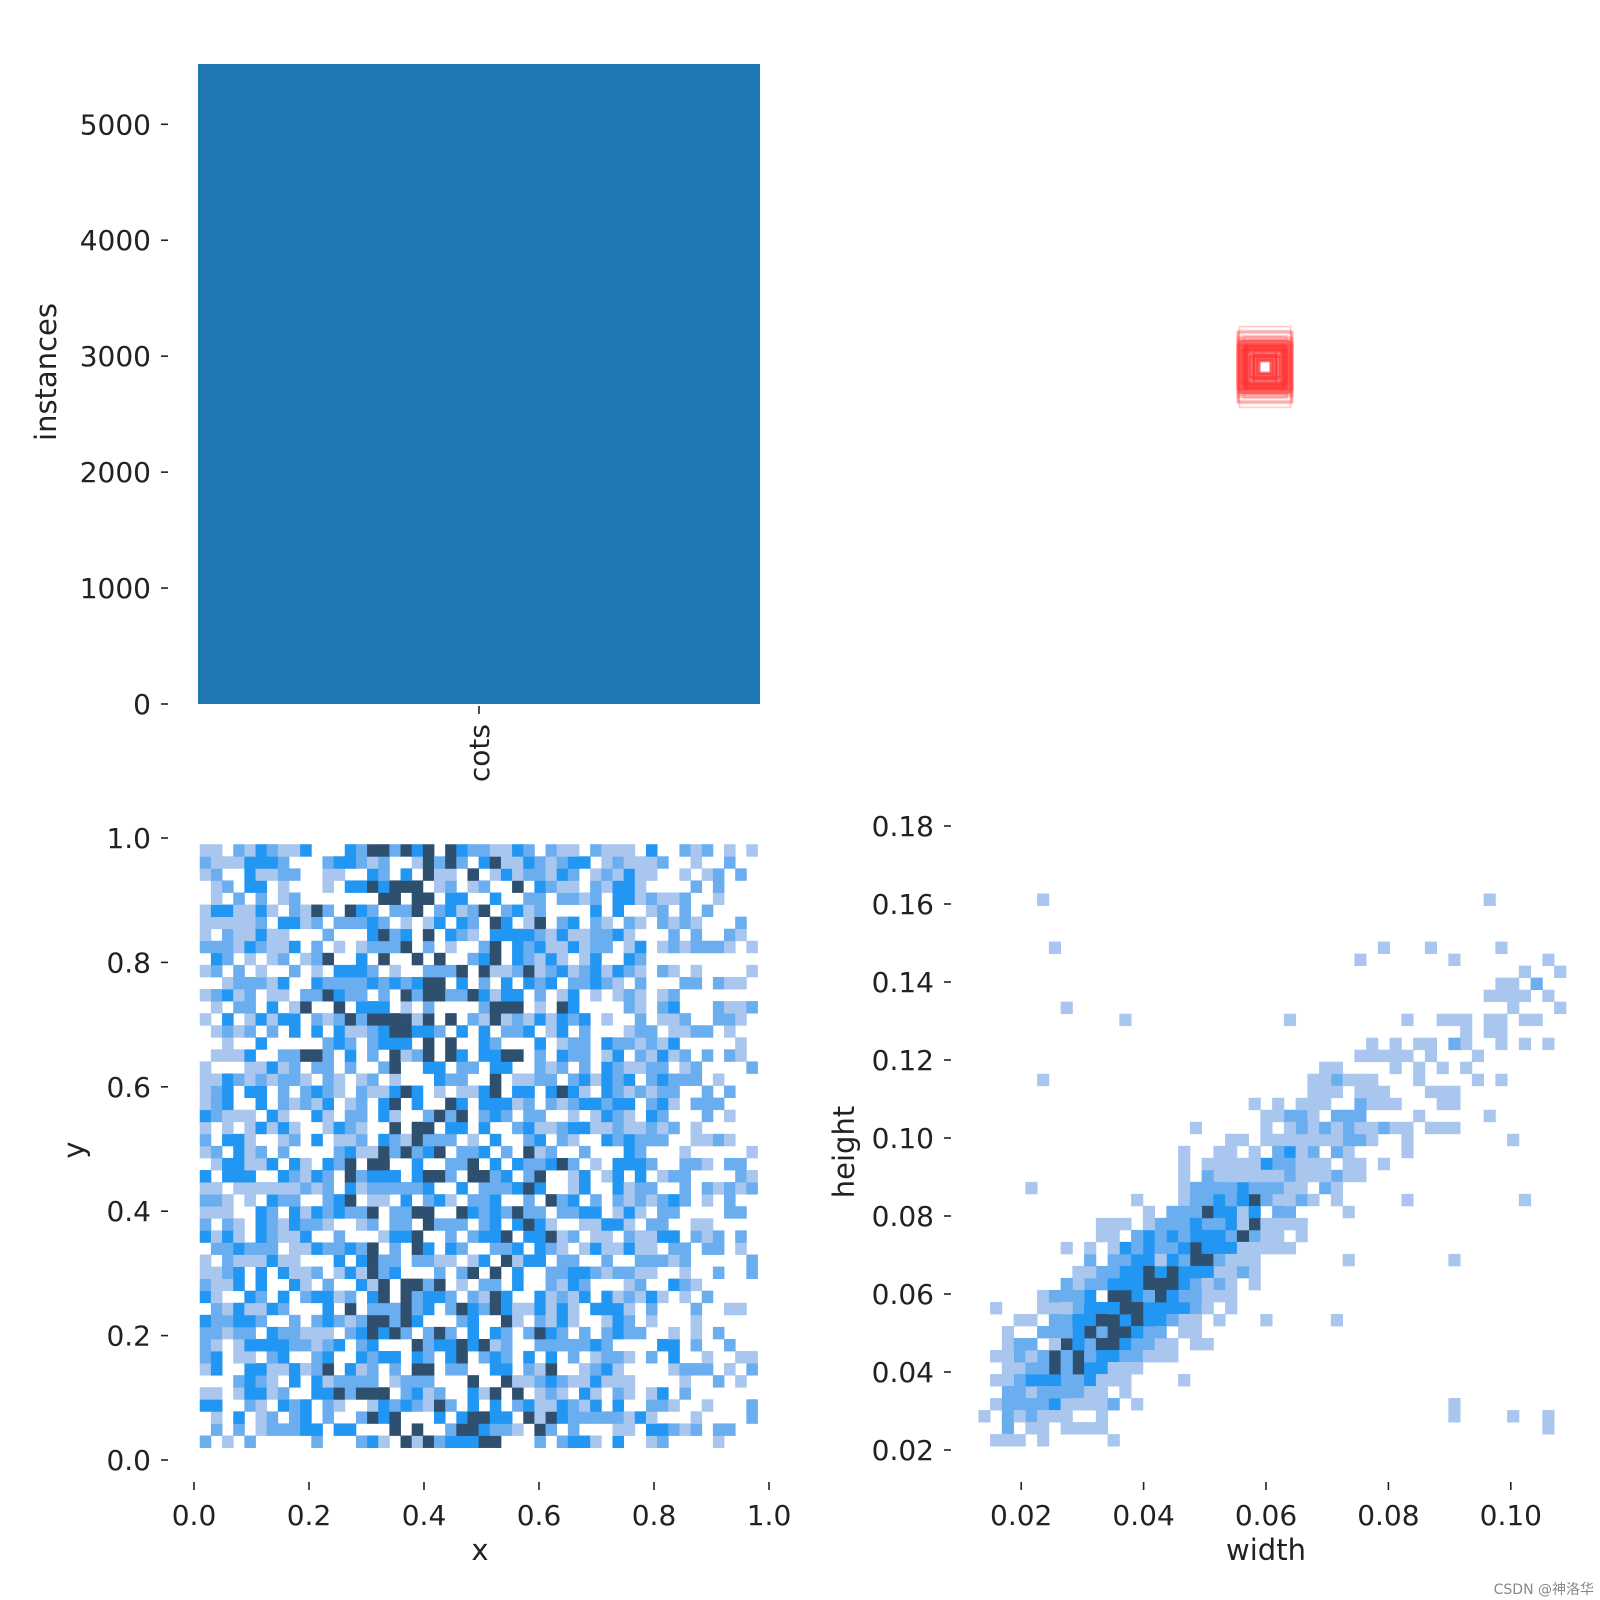 The image size is (1600, 1600). I want to click on bar-cots, so click(479, 384).